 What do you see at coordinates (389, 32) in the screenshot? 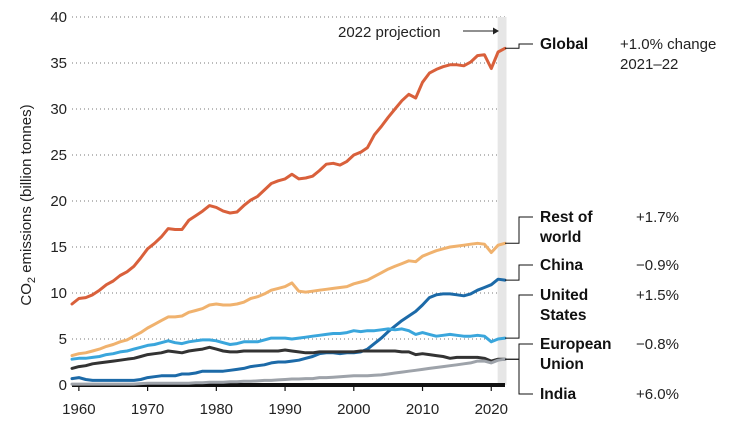
I see `projection-annotation: 2022 projection` at bounding box center [389, 32].